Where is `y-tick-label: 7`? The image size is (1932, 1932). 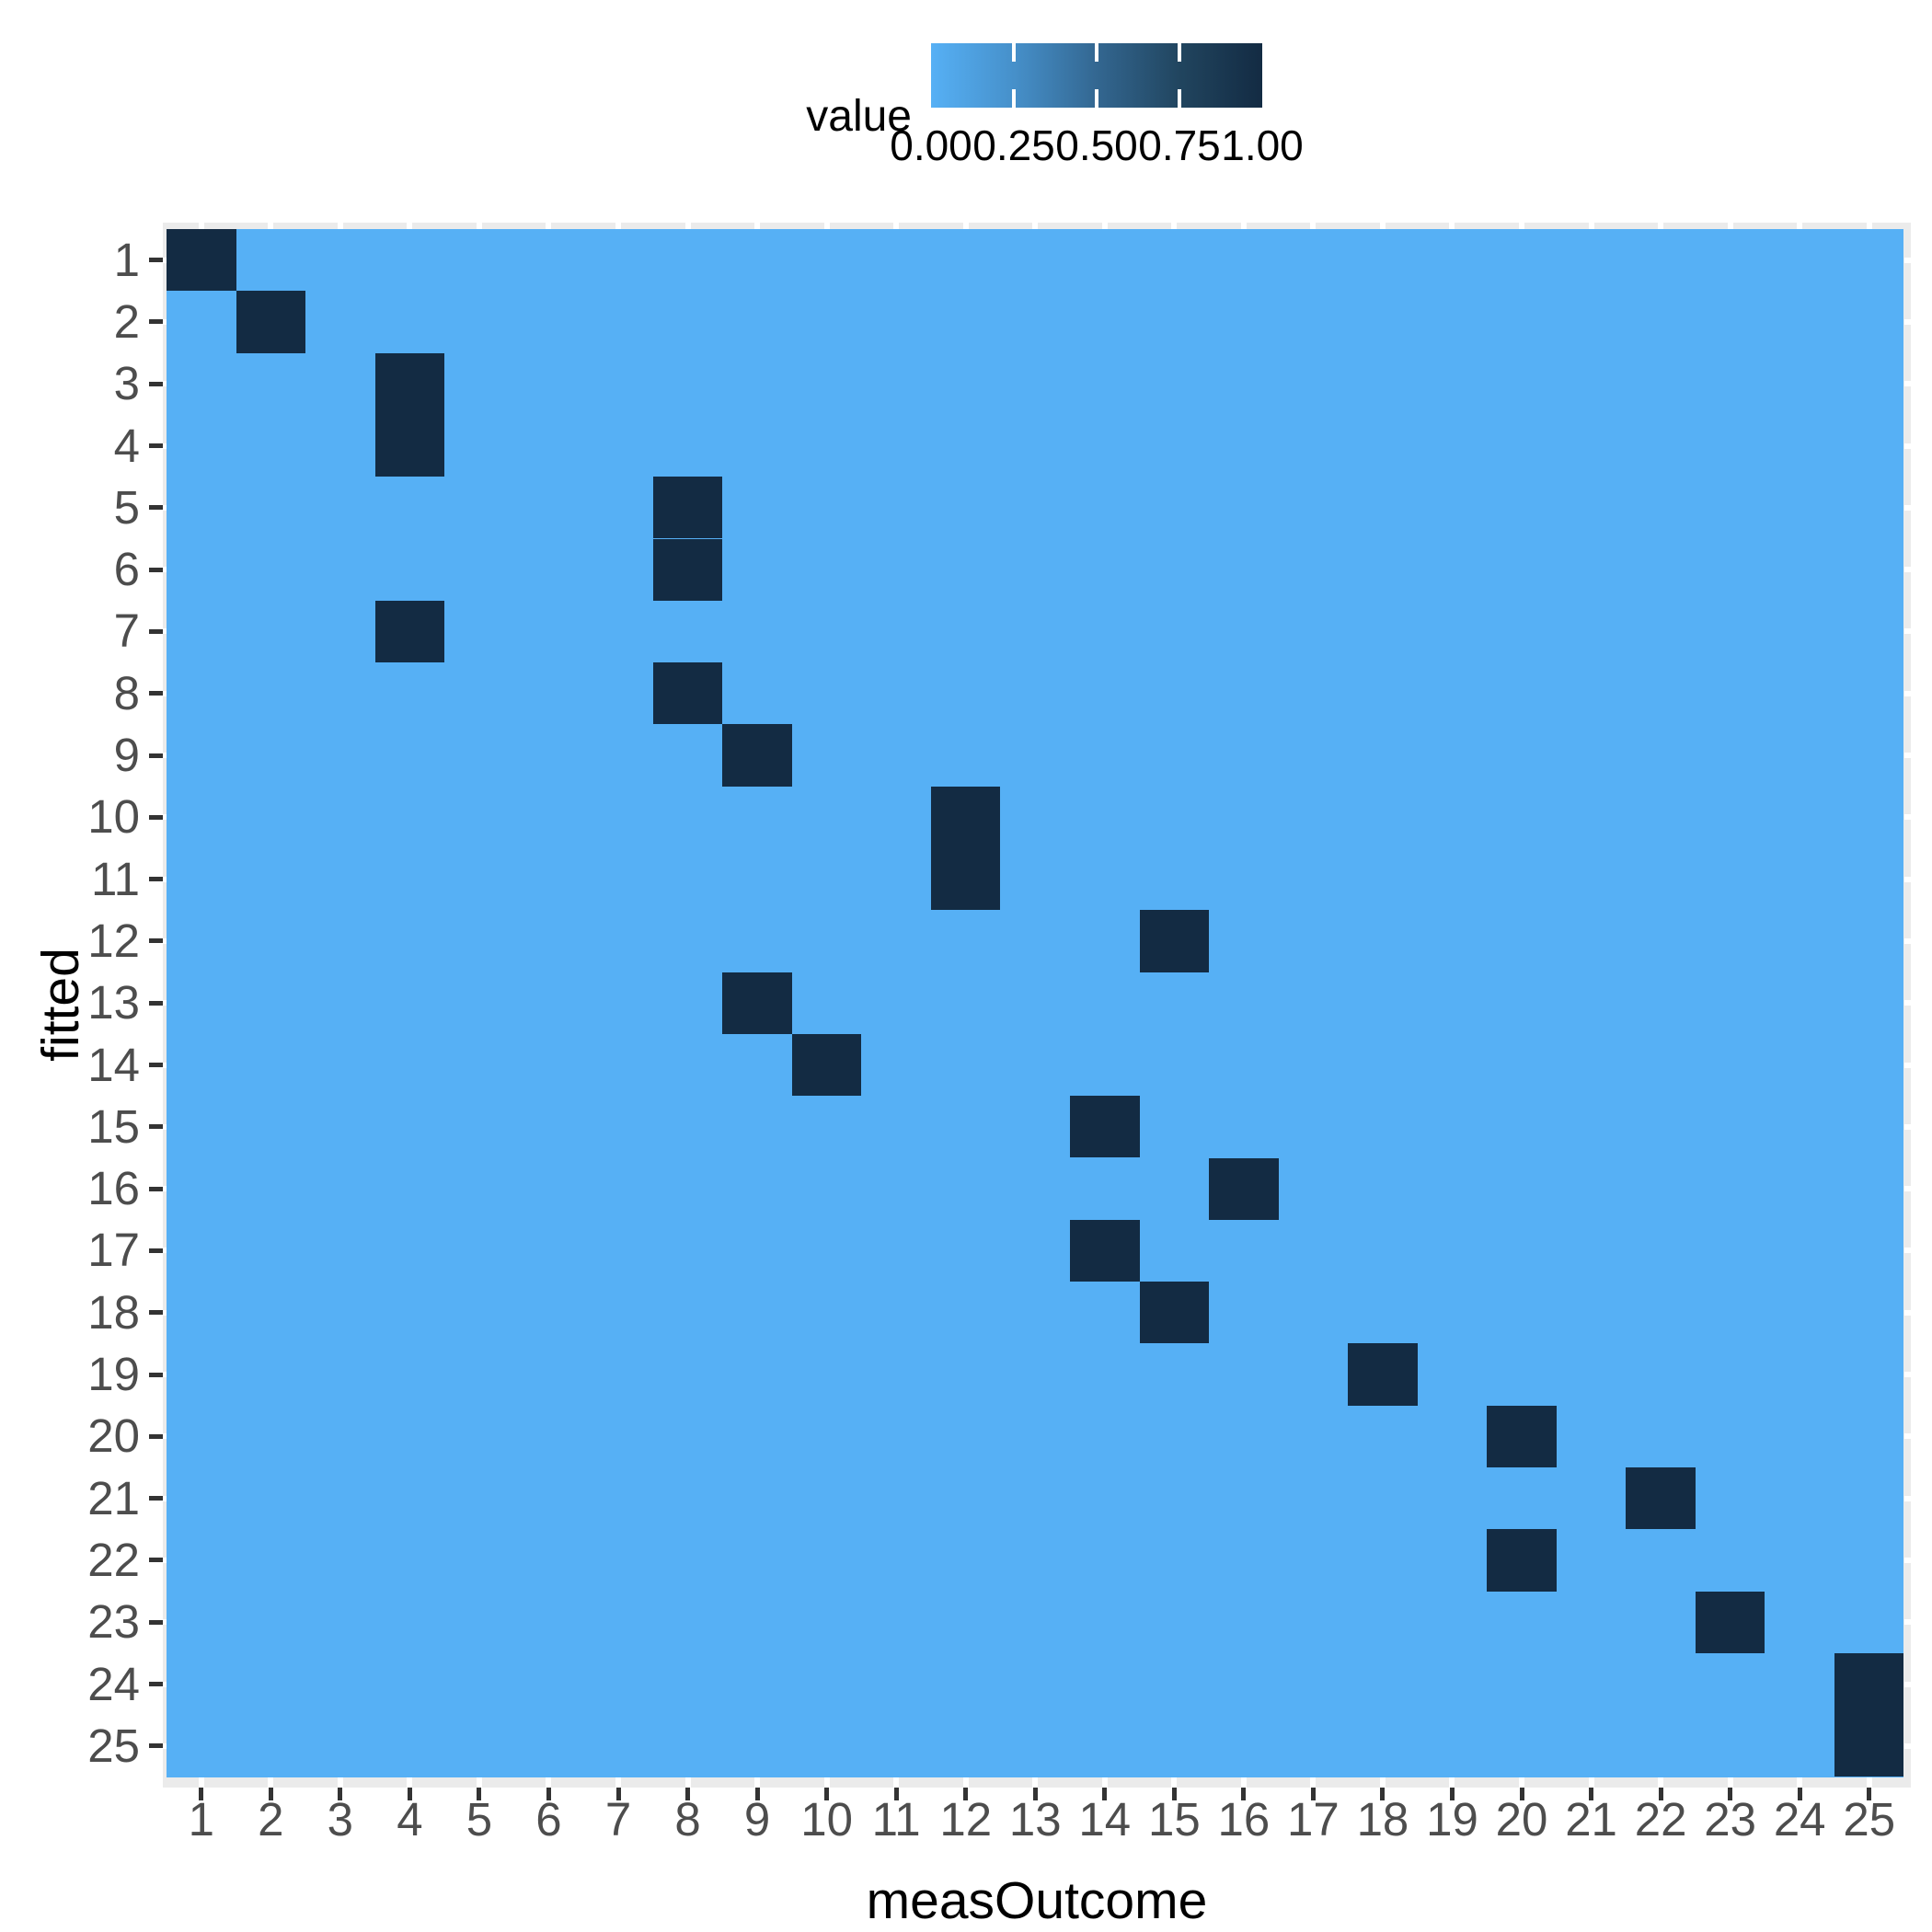 y-tick-label: 7 is located at coordinates (126, 631).